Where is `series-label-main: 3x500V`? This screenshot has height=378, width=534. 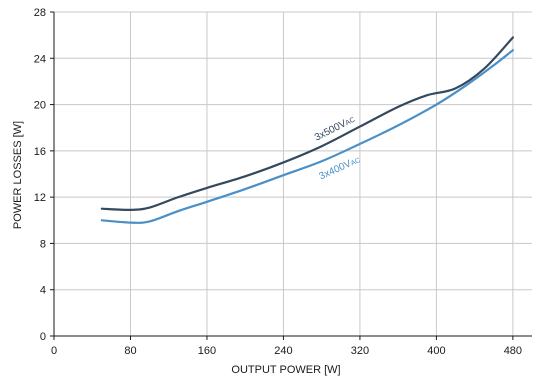 series-label-main: 3x500V is located at coordinates (330, 130).